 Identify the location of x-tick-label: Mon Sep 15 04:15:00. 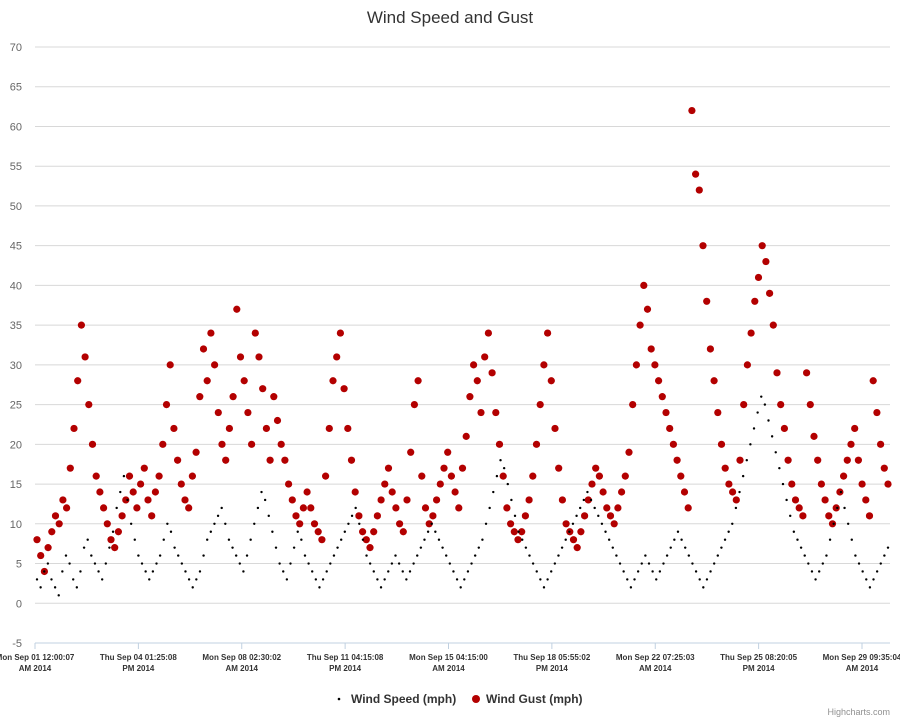
(448, 657).